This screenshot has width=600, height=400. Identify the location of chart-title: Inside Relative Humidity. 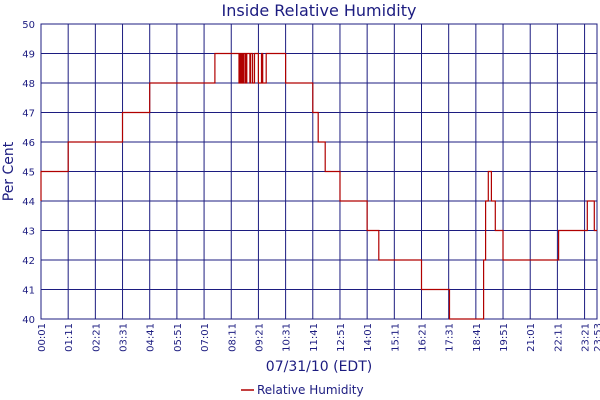
(319, 10).